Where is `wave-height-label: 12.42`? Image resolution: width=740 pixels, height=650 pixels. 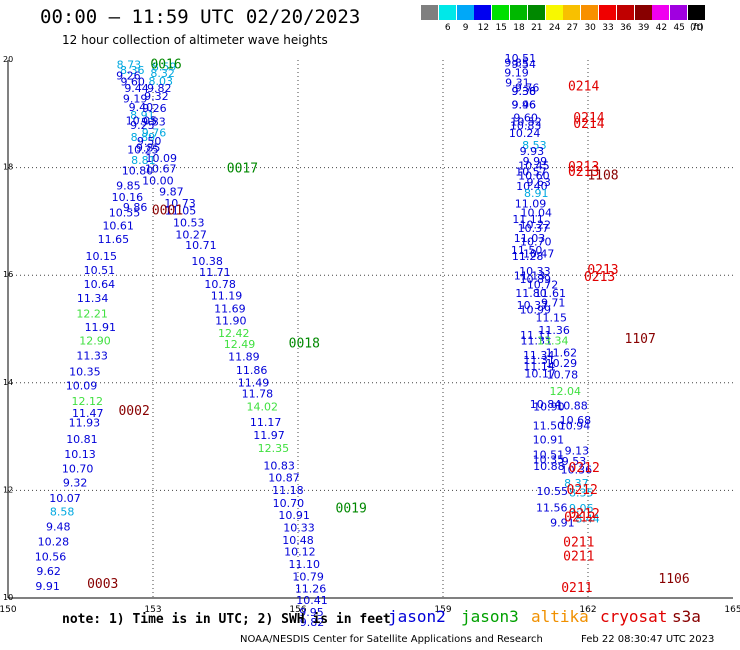
wave-height-label: 12.42 is located at coordinates (234, 333).